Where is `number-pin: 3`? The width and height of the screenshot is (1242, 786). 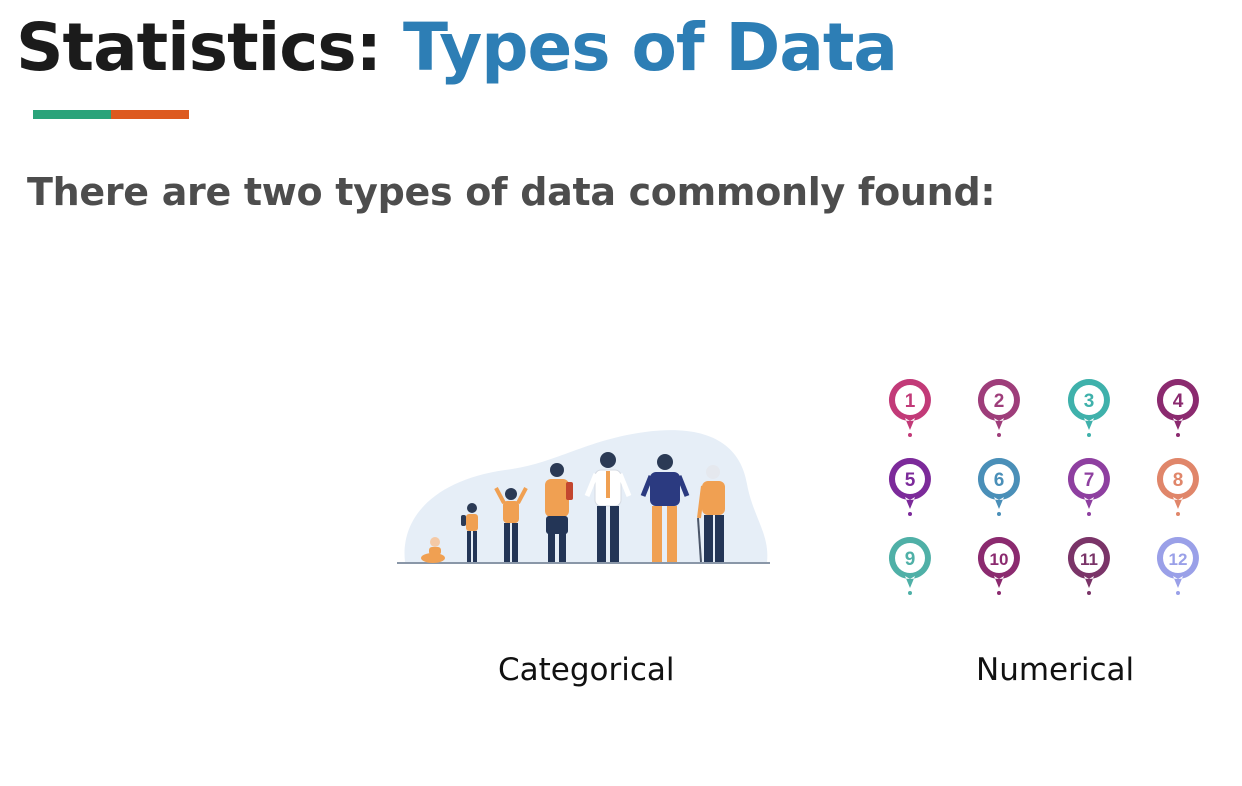 number-pin: 3 is located at coordinates (1089, 407).